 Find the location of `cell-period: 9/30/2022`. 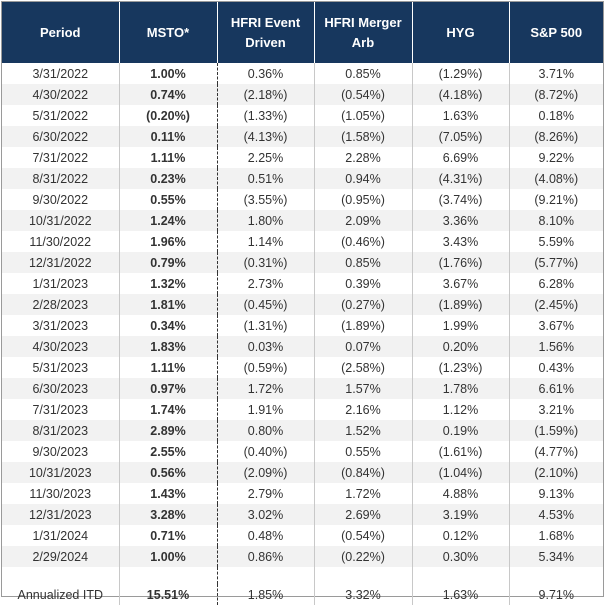

cell-period: 9/30/2022 is located at coordinates (61, 199).